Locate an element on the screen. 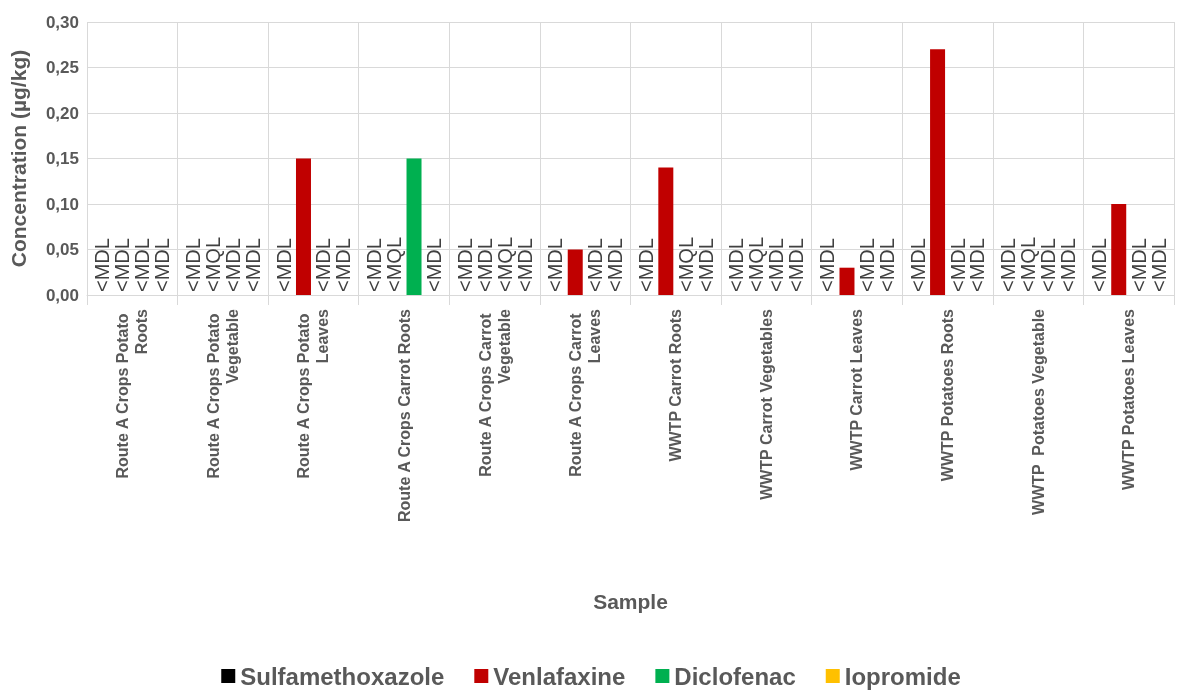 The width and height of the screenshot is (1182, 695). x-tick-label: WWTP Potatoes Vegetable is located at coordinates (1038, 411).